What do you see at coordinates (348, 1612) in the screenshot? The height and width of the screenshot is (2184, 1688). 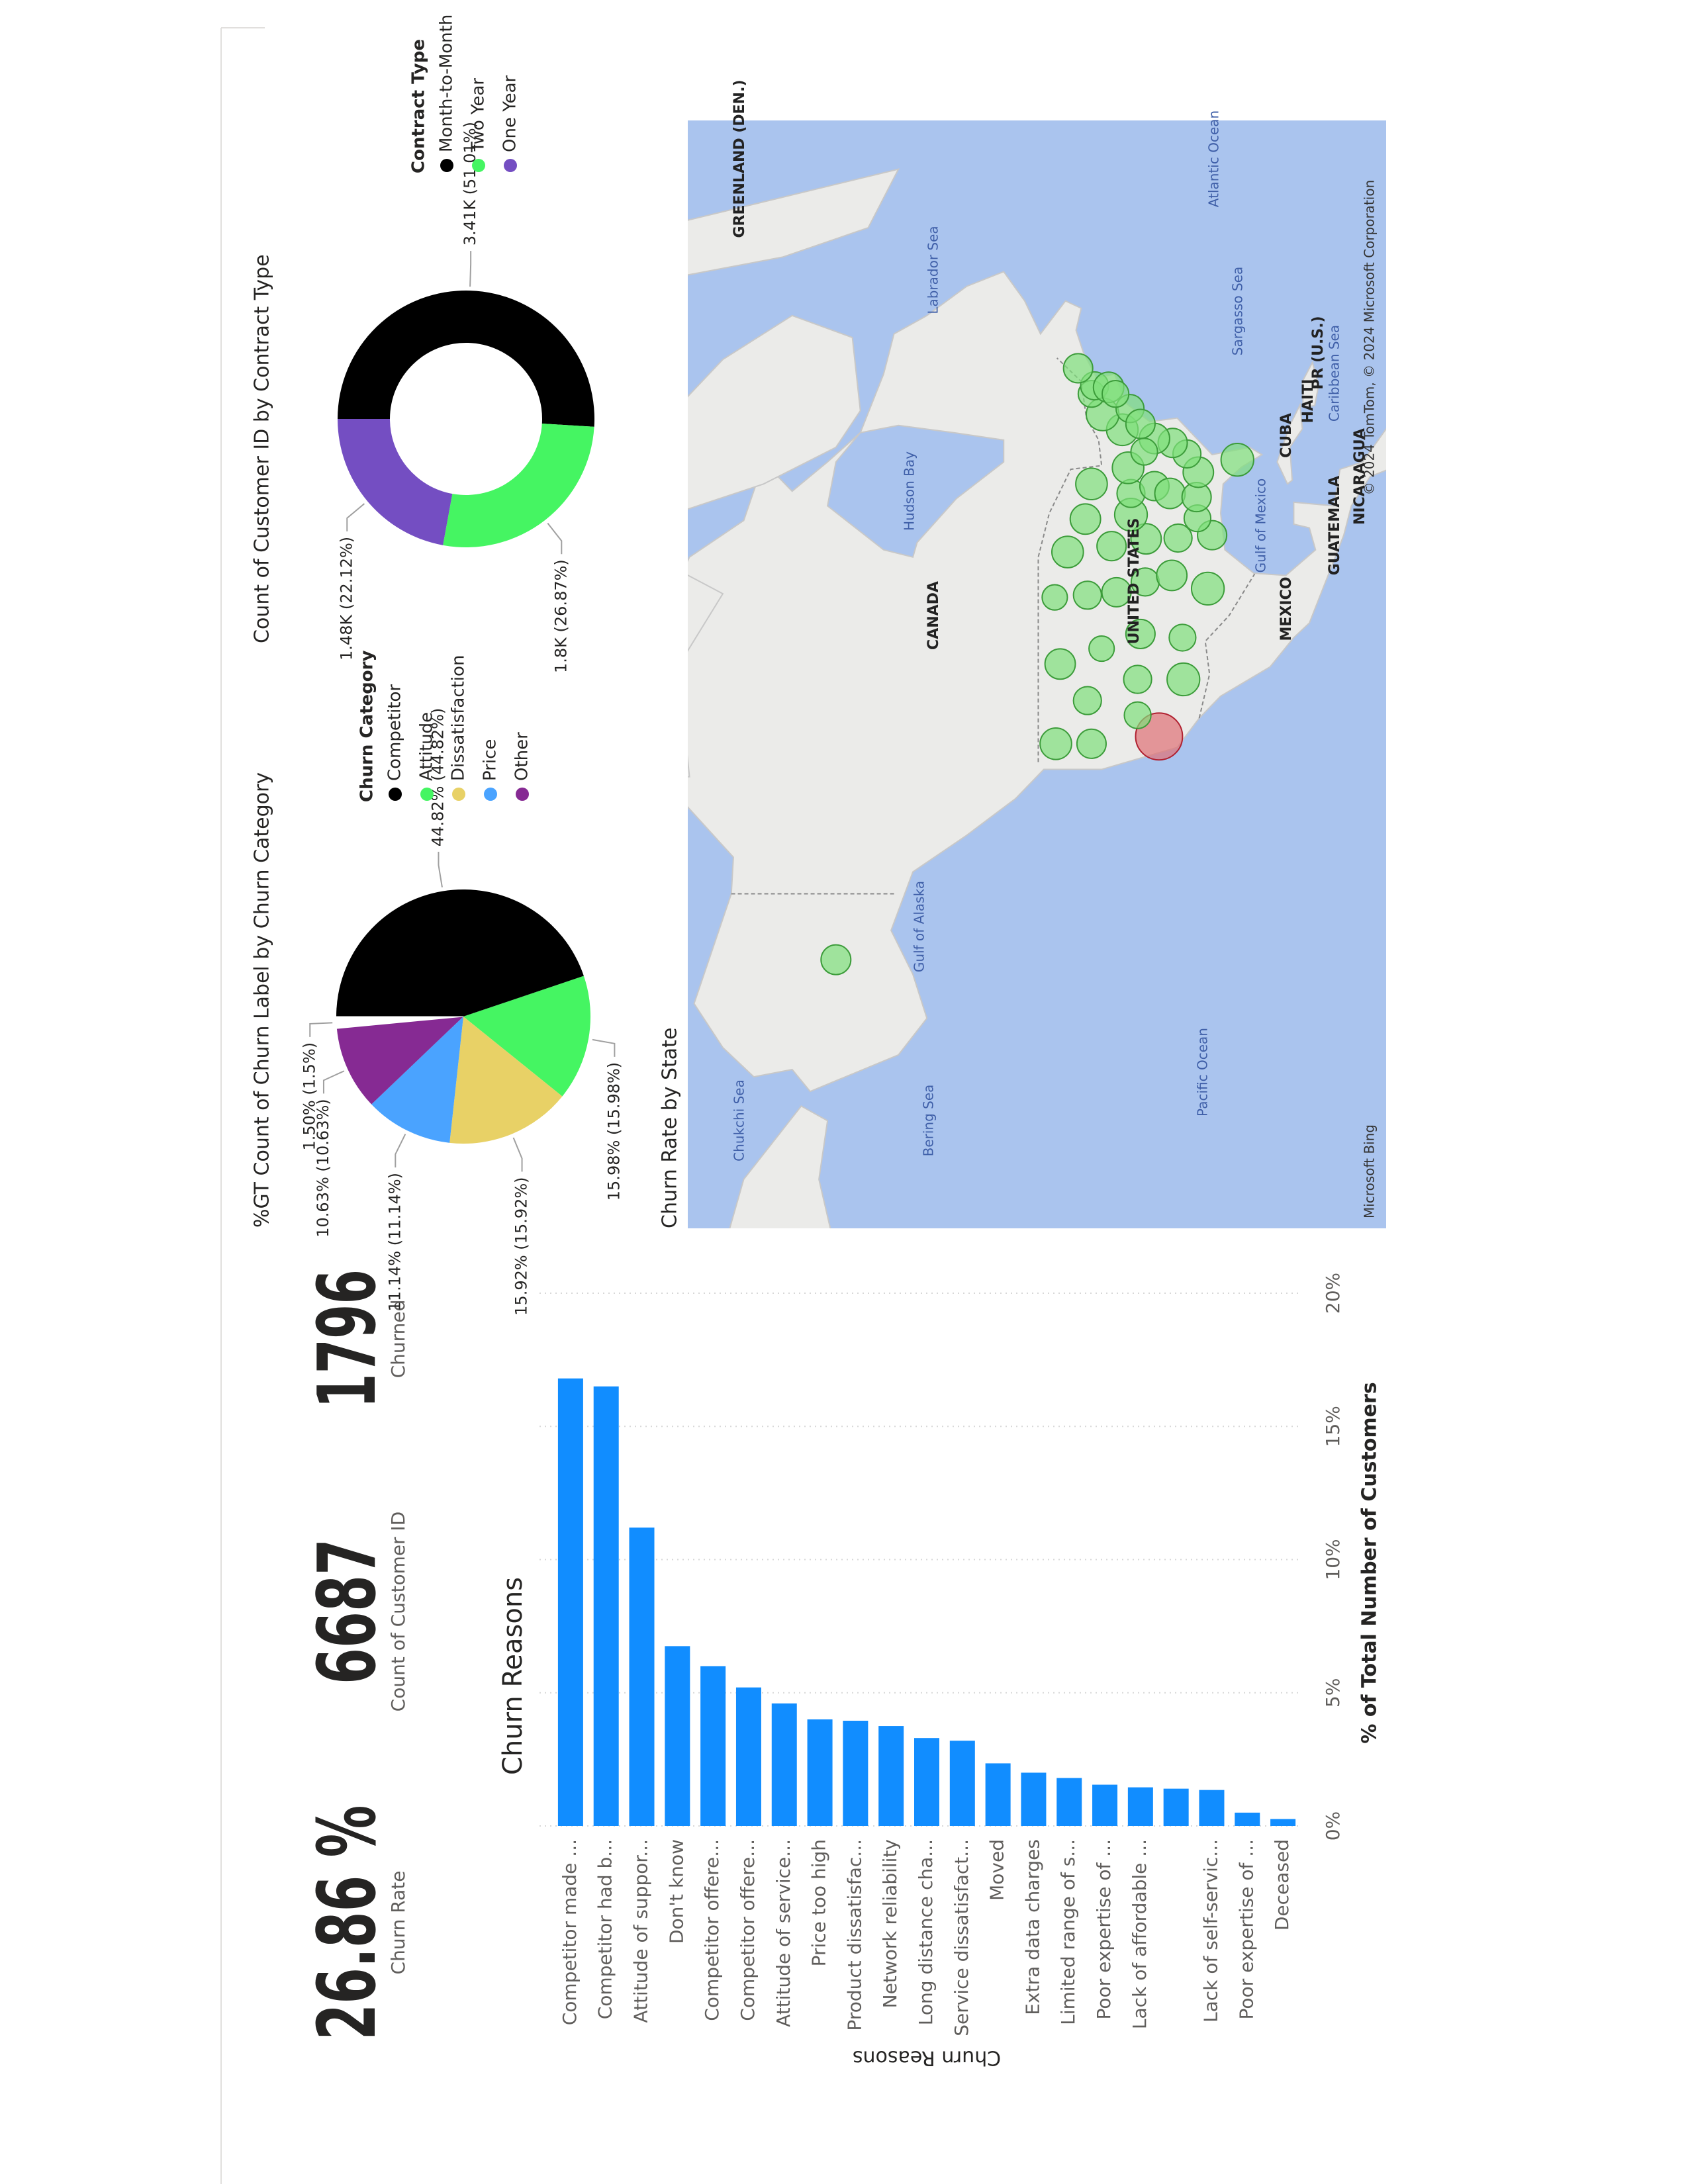 I see `kpi-value: 6687` at bounding box center [348, 1612].